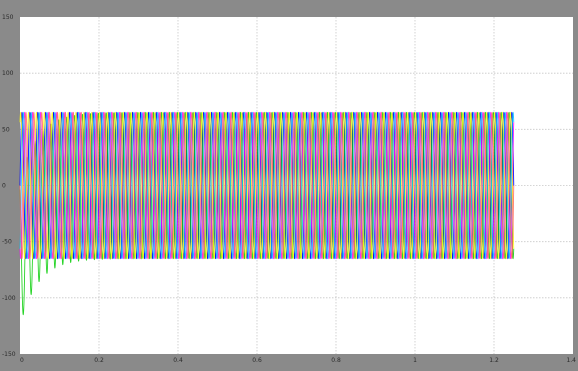  I want to click on x-tick-labels: 0 0.2 0.4 0.6 0.8 1 1.2 1.4, so click(298, 360).